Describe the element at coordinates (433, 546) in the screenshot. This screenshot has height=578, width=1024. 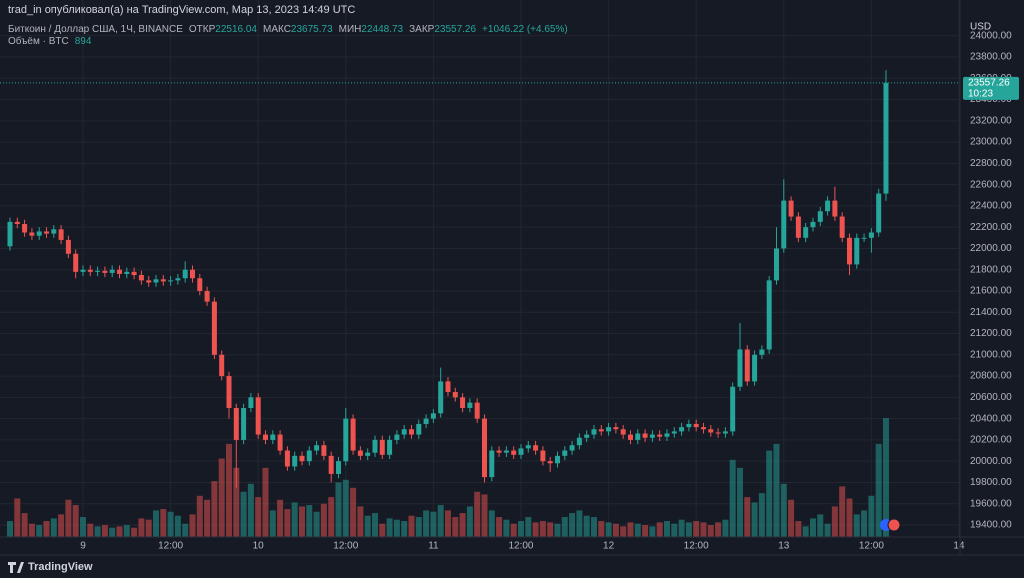
I see `x-tick-label: 11` at that location.